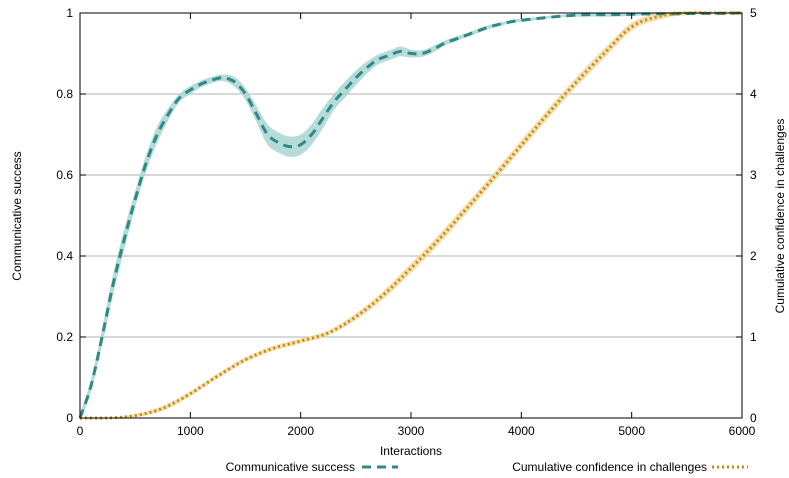 The width and height of the screenshot is (789, 478). What do you see at coordinates (411, 451) in the screenshot?
I see `x-axis-label: Interactions` at bounding box center [411, 451].